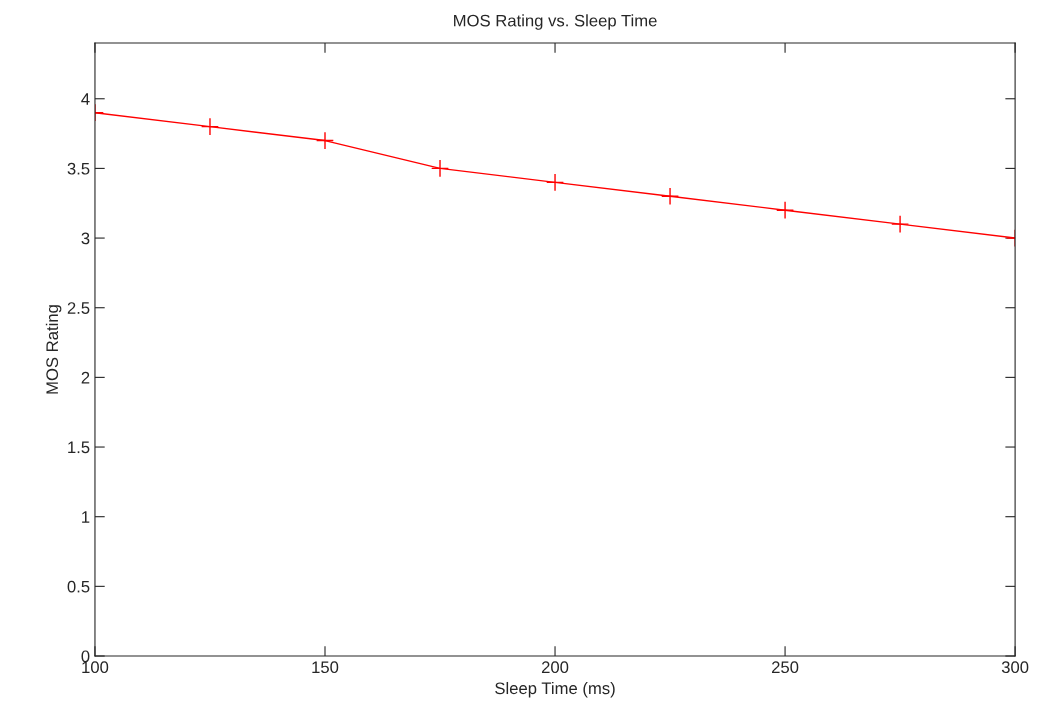 The width and height of the screenshot is (1039, 722). I want to click on y-tick-label: 3, so click(85, 238).